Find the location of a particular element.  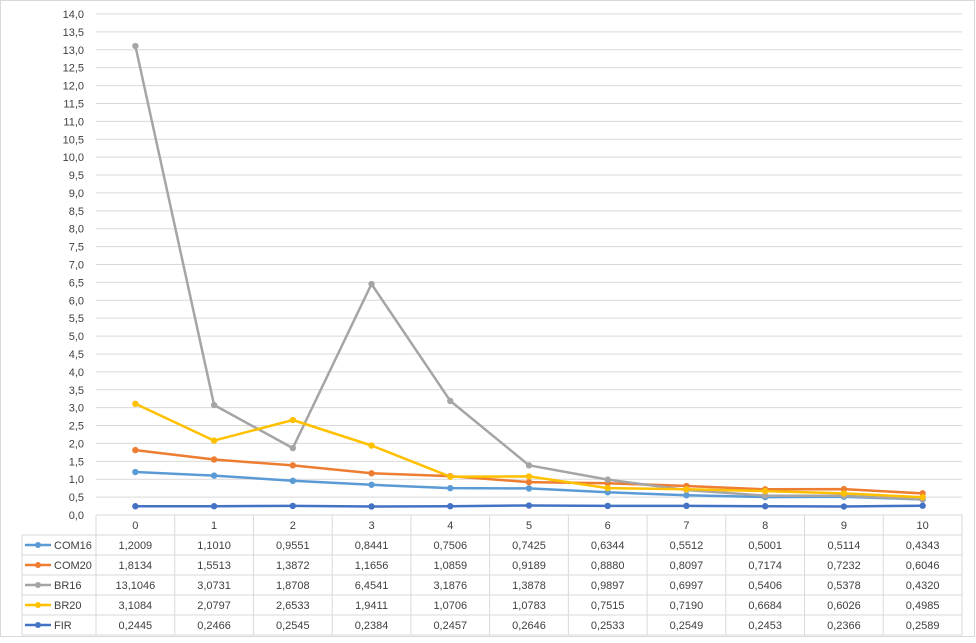

data-table-value: 0,8441 is located at coordinates (372, 546).